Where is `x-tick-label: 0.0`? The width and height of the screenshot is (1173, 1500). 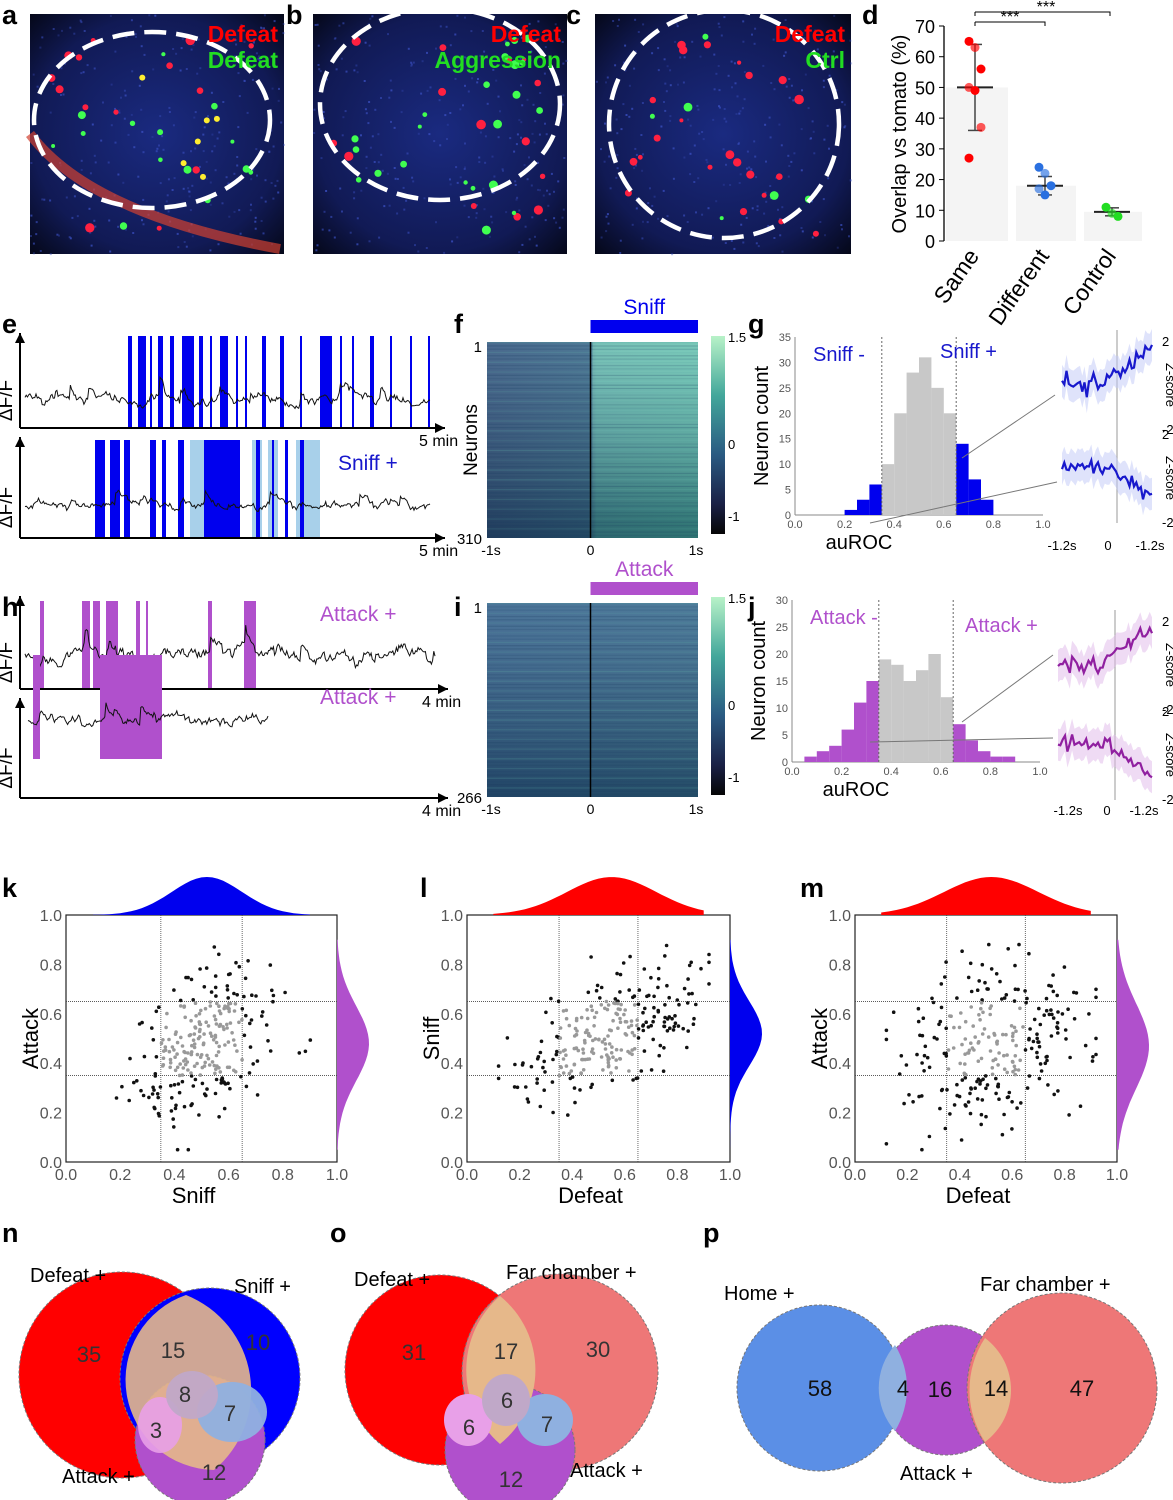 x-tick-label: 0.0 is located at coordinates (791, 772).